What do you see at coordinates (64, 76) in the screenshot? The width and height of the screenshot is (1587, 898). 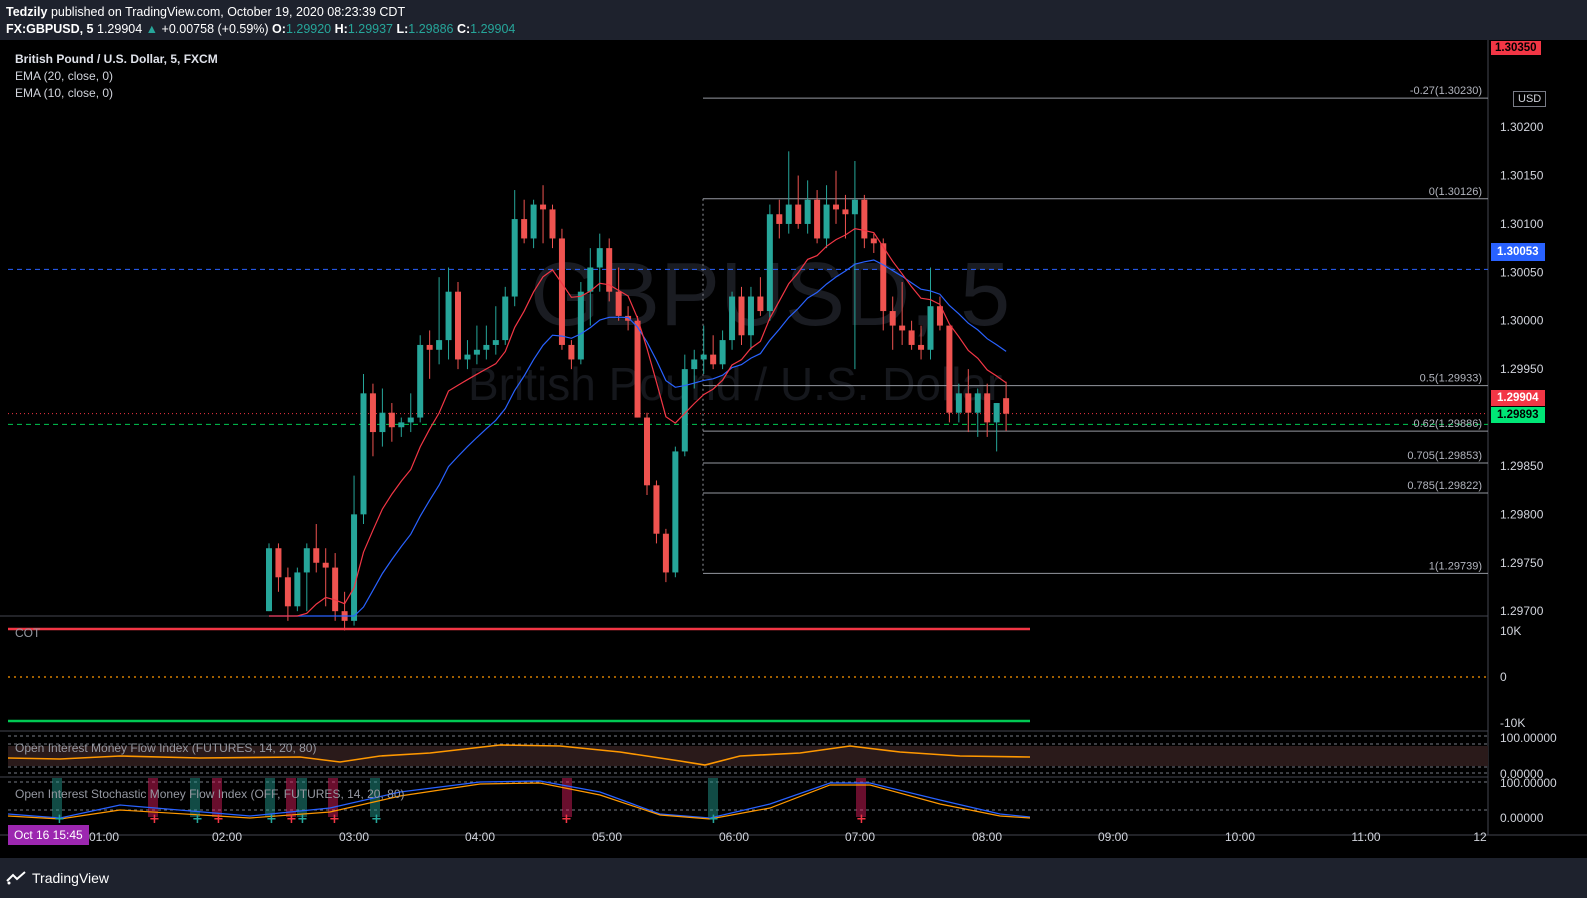 I see `ema20-legend: EMA (20, close, 0)` at bounding box center [64, 76].